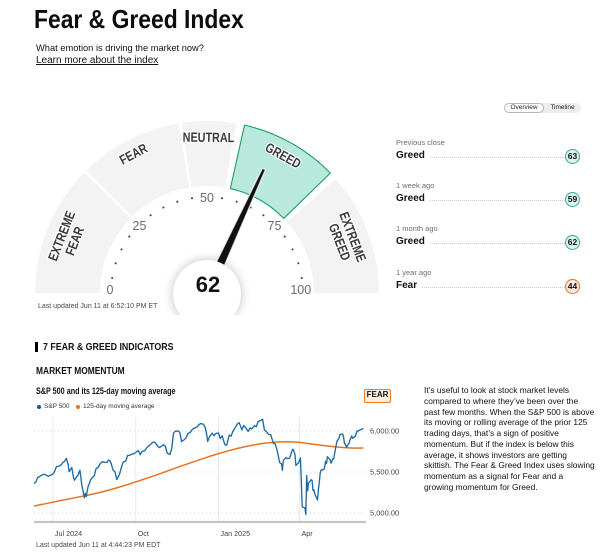  I want to click on svg-text: Oct, so click(143, 533).